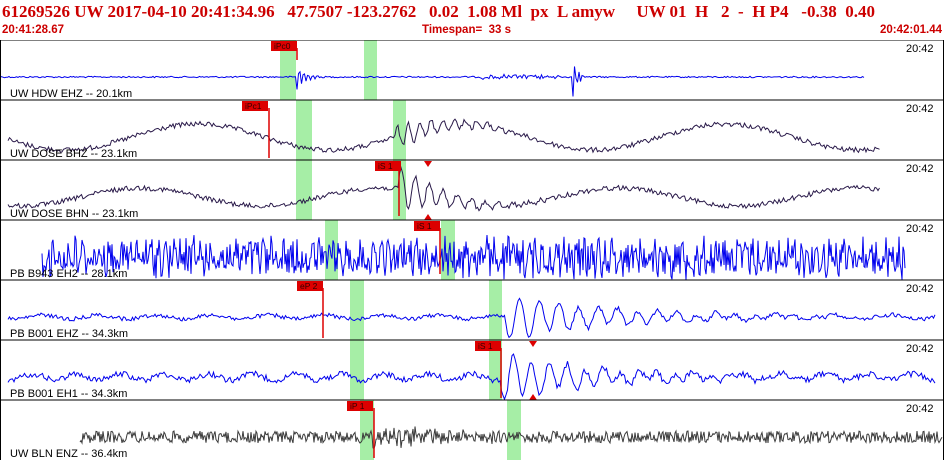 The image size is (944, 465). I want to click on trace-row-5: eP 2 PB B001 EHZ -- 34.3km 20:42, so click(472, 309).